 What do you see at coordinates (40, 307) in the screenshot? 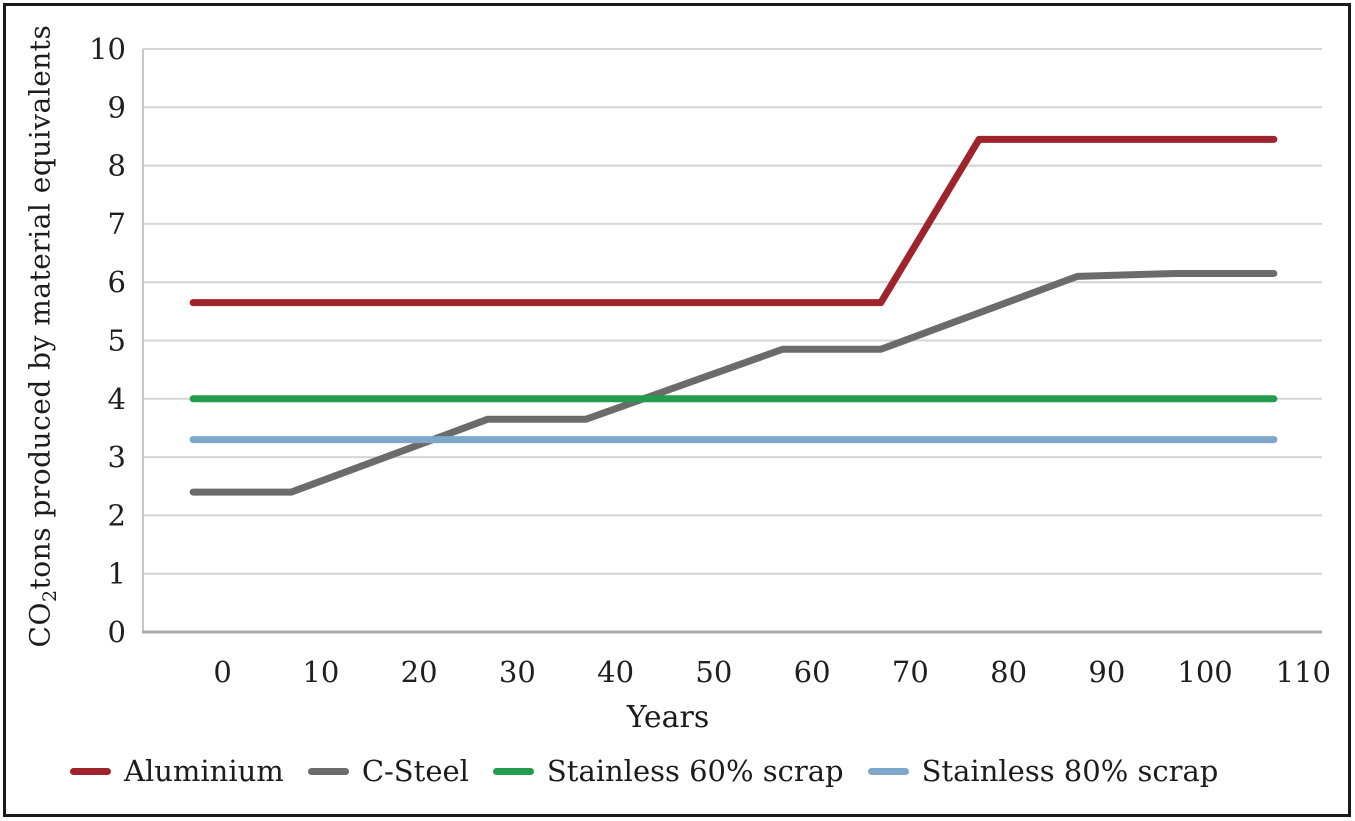
I see `y-axis-title-suffix: tons produced by material equivalents` at bounding box center [40, 307].